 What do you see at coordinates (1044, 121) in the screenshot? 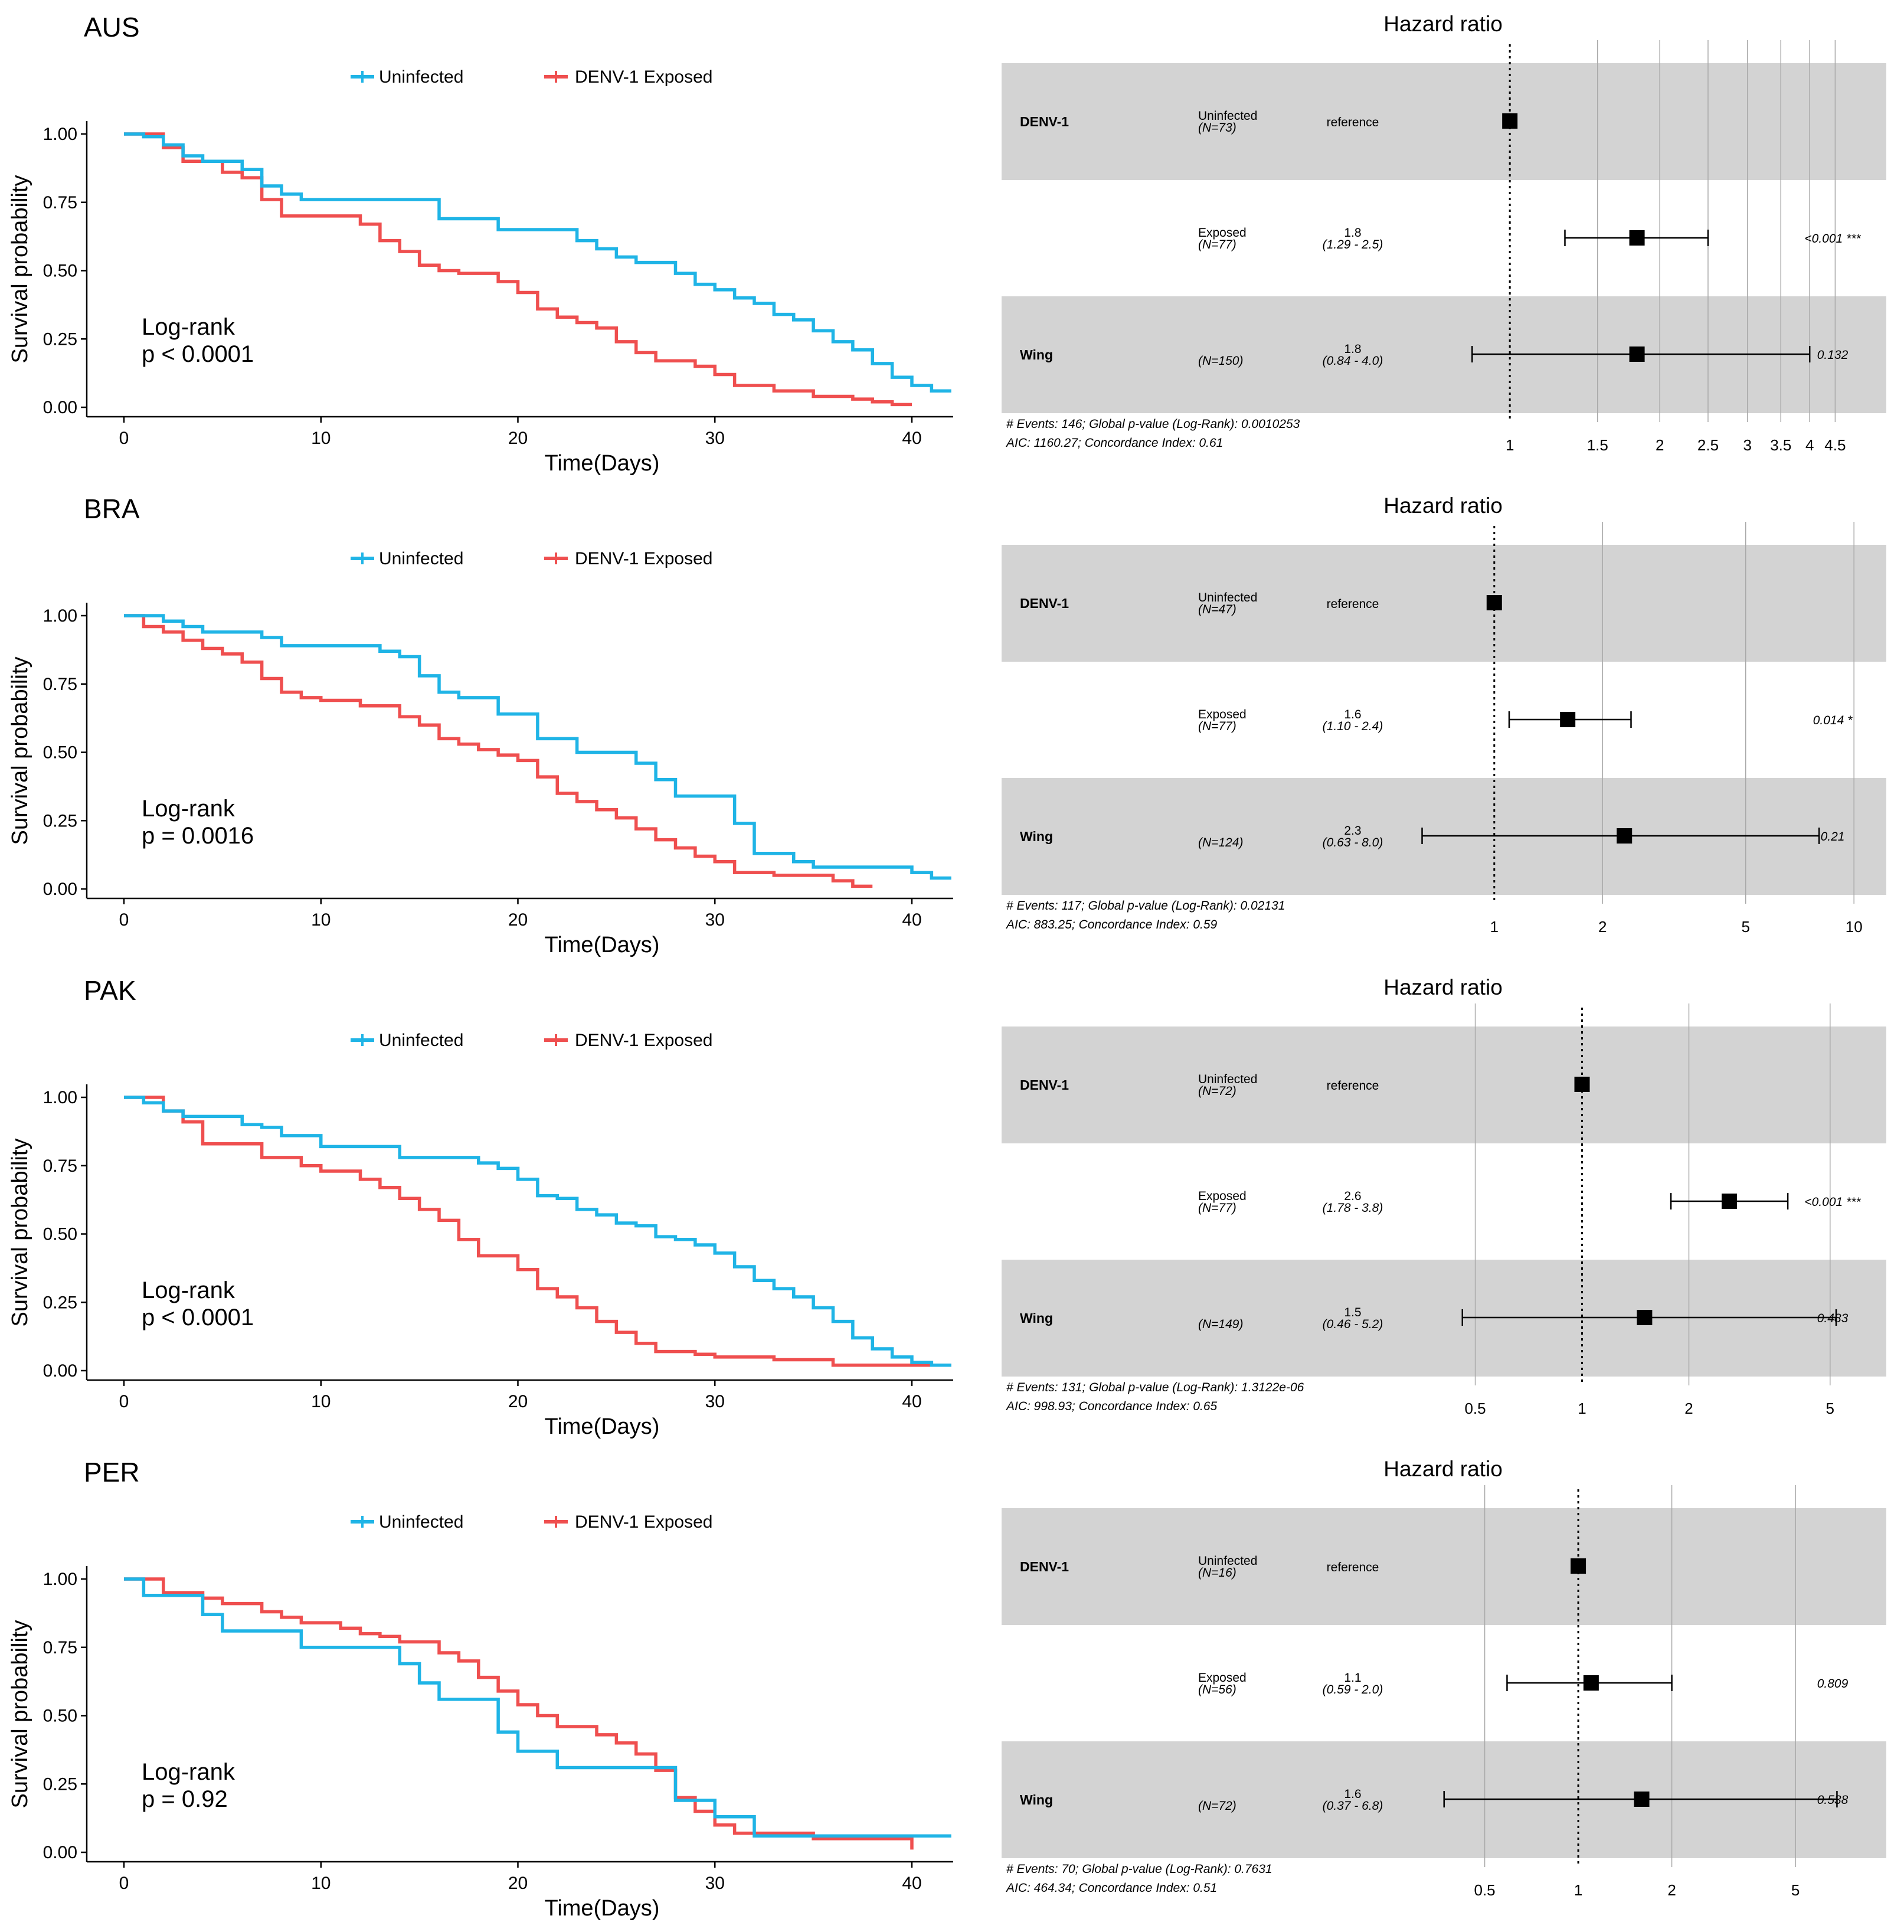
I see `hr-variable-label: DENV-1` at bounding box center [1044, 121].